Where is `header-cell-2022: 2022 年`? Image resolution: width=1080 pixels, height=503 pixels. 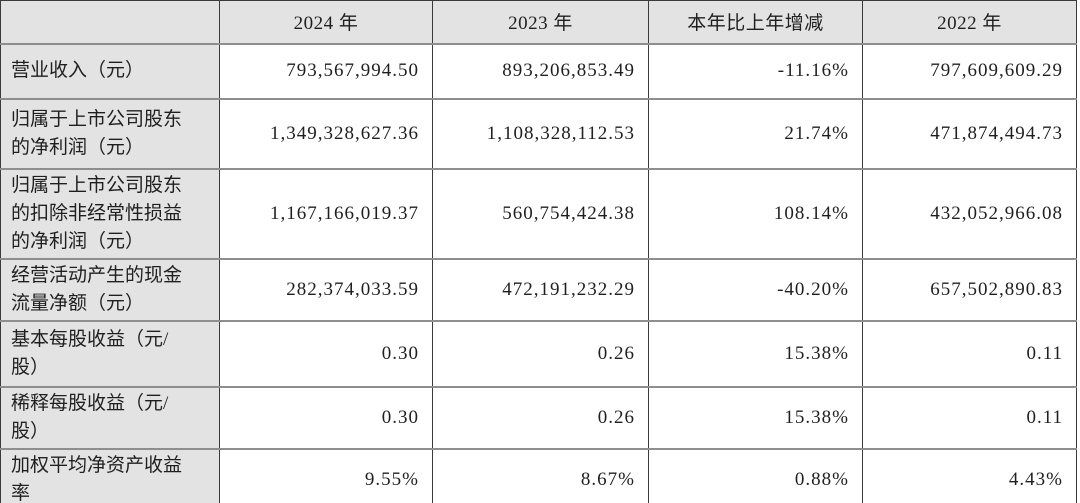
header-cell-2022: 2022 年 is located at coordinates (969, 22).